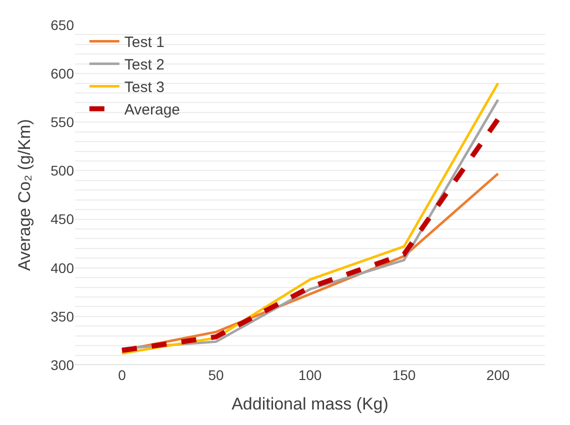 Image resolution: width=570 pixels, height=425 pixels. Describe the element at coordinates (24, 195) in the screenshot. I see `y-axis-title: Average Co₂ (g/Km)` at that location.